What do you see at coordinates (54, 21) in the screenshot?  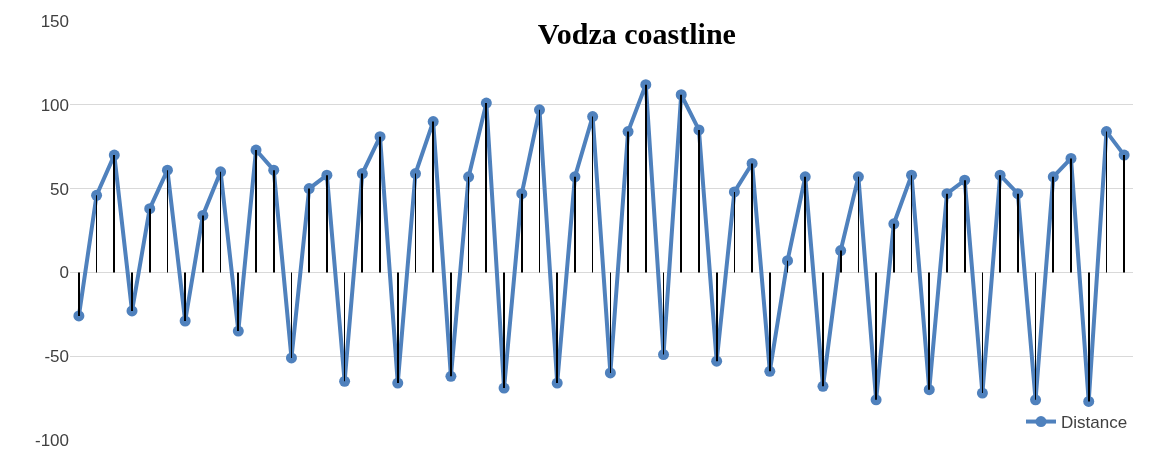 I see `y-tick-label: 150` at bounding box center [54, 21].